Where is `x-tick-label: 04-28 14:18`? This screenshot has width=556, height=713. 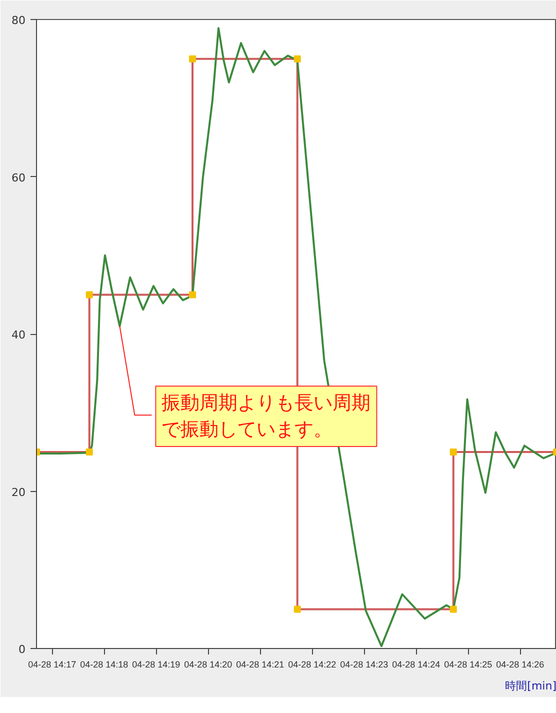 x-tick-label: 04-28 14:18 is located at coordinates (104, 665).